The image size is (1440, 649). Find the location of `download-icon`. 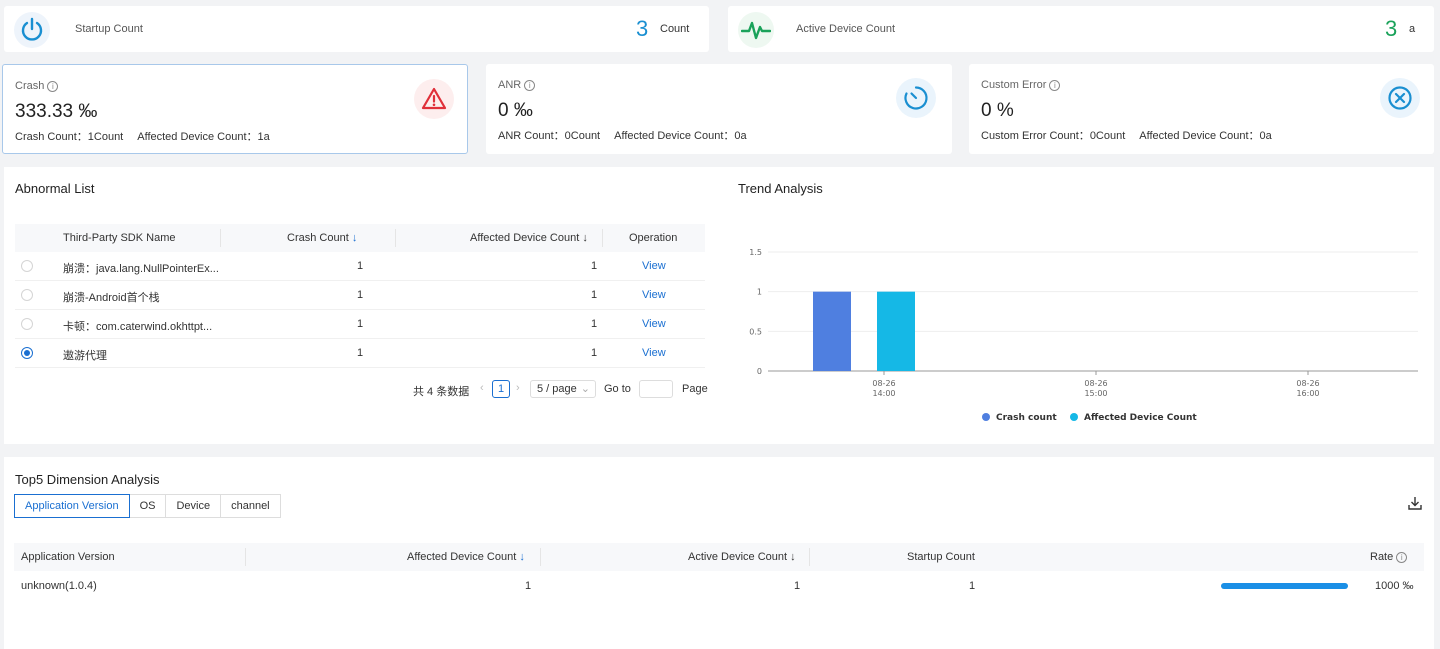

download-icon is located at coordinates (1416, 504).